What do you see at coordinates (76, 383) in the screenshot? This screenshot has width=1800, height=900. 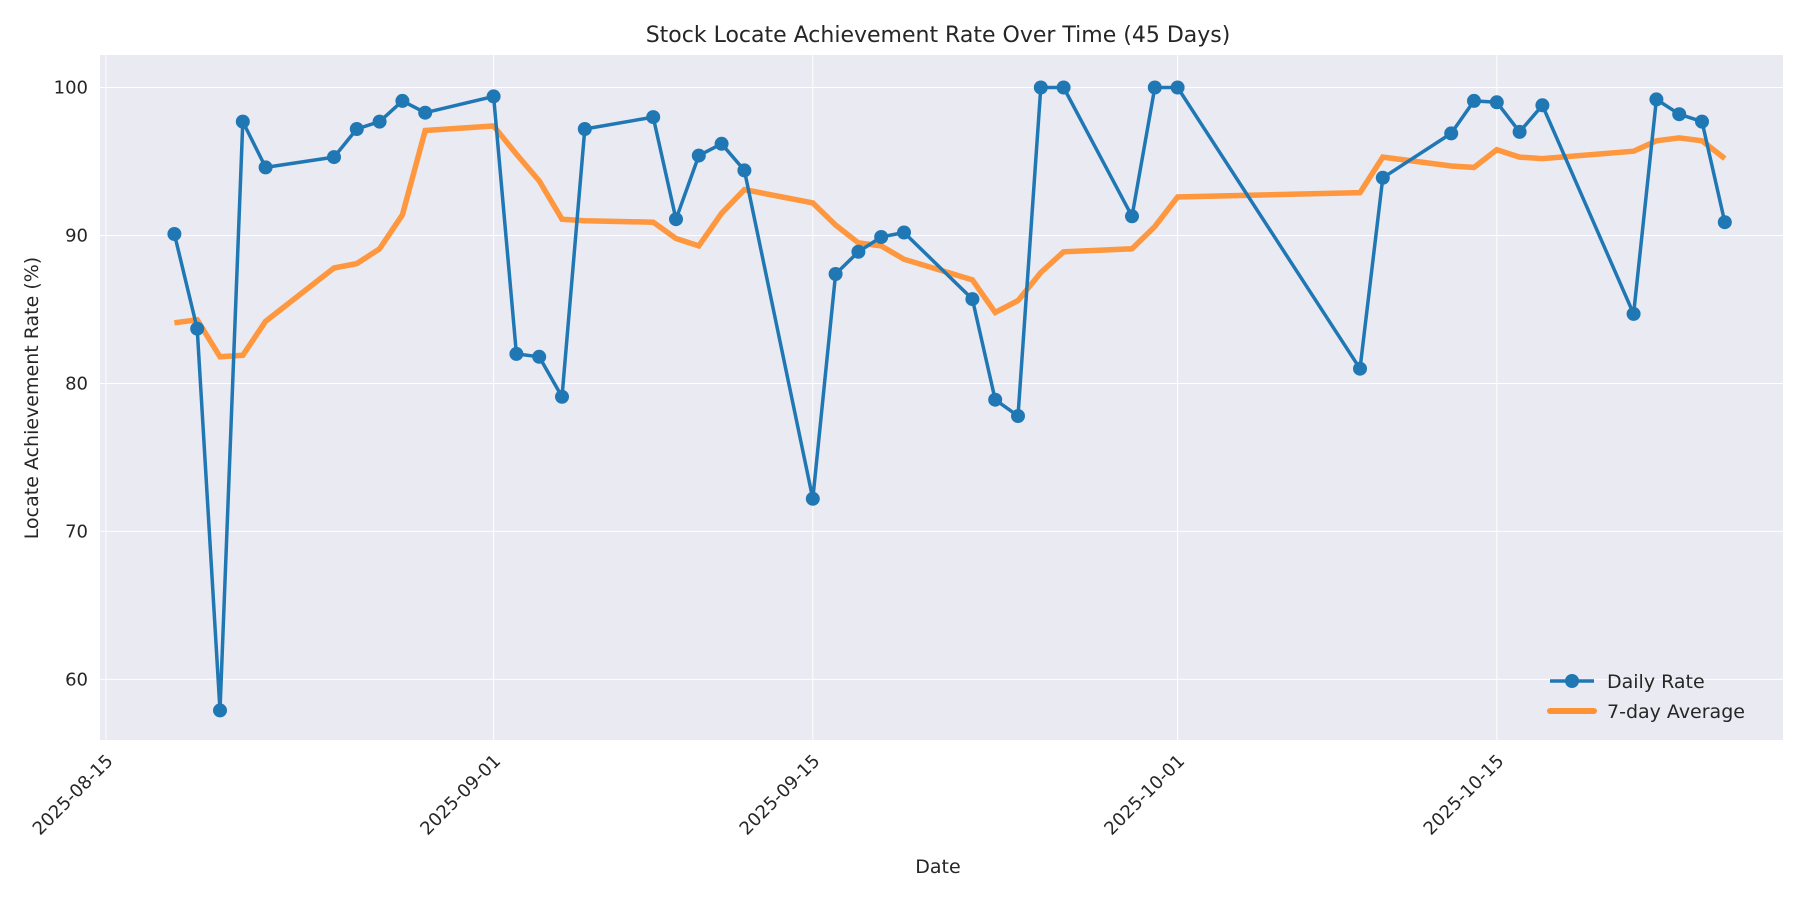 I see `y-tick-label: 80` at bounding box center [76, 383].